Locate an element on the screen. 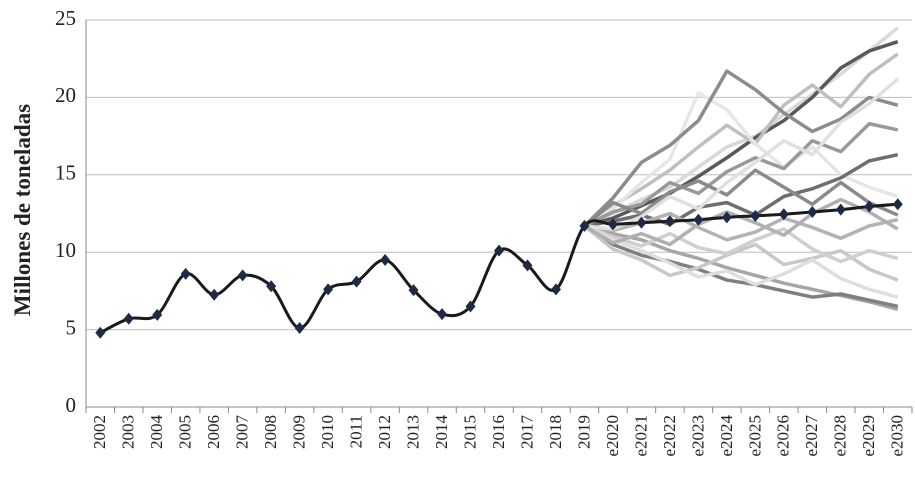 This screenshot has width=915, height=477. x-tick-label: 2017 is located at coordinates (526, 432).